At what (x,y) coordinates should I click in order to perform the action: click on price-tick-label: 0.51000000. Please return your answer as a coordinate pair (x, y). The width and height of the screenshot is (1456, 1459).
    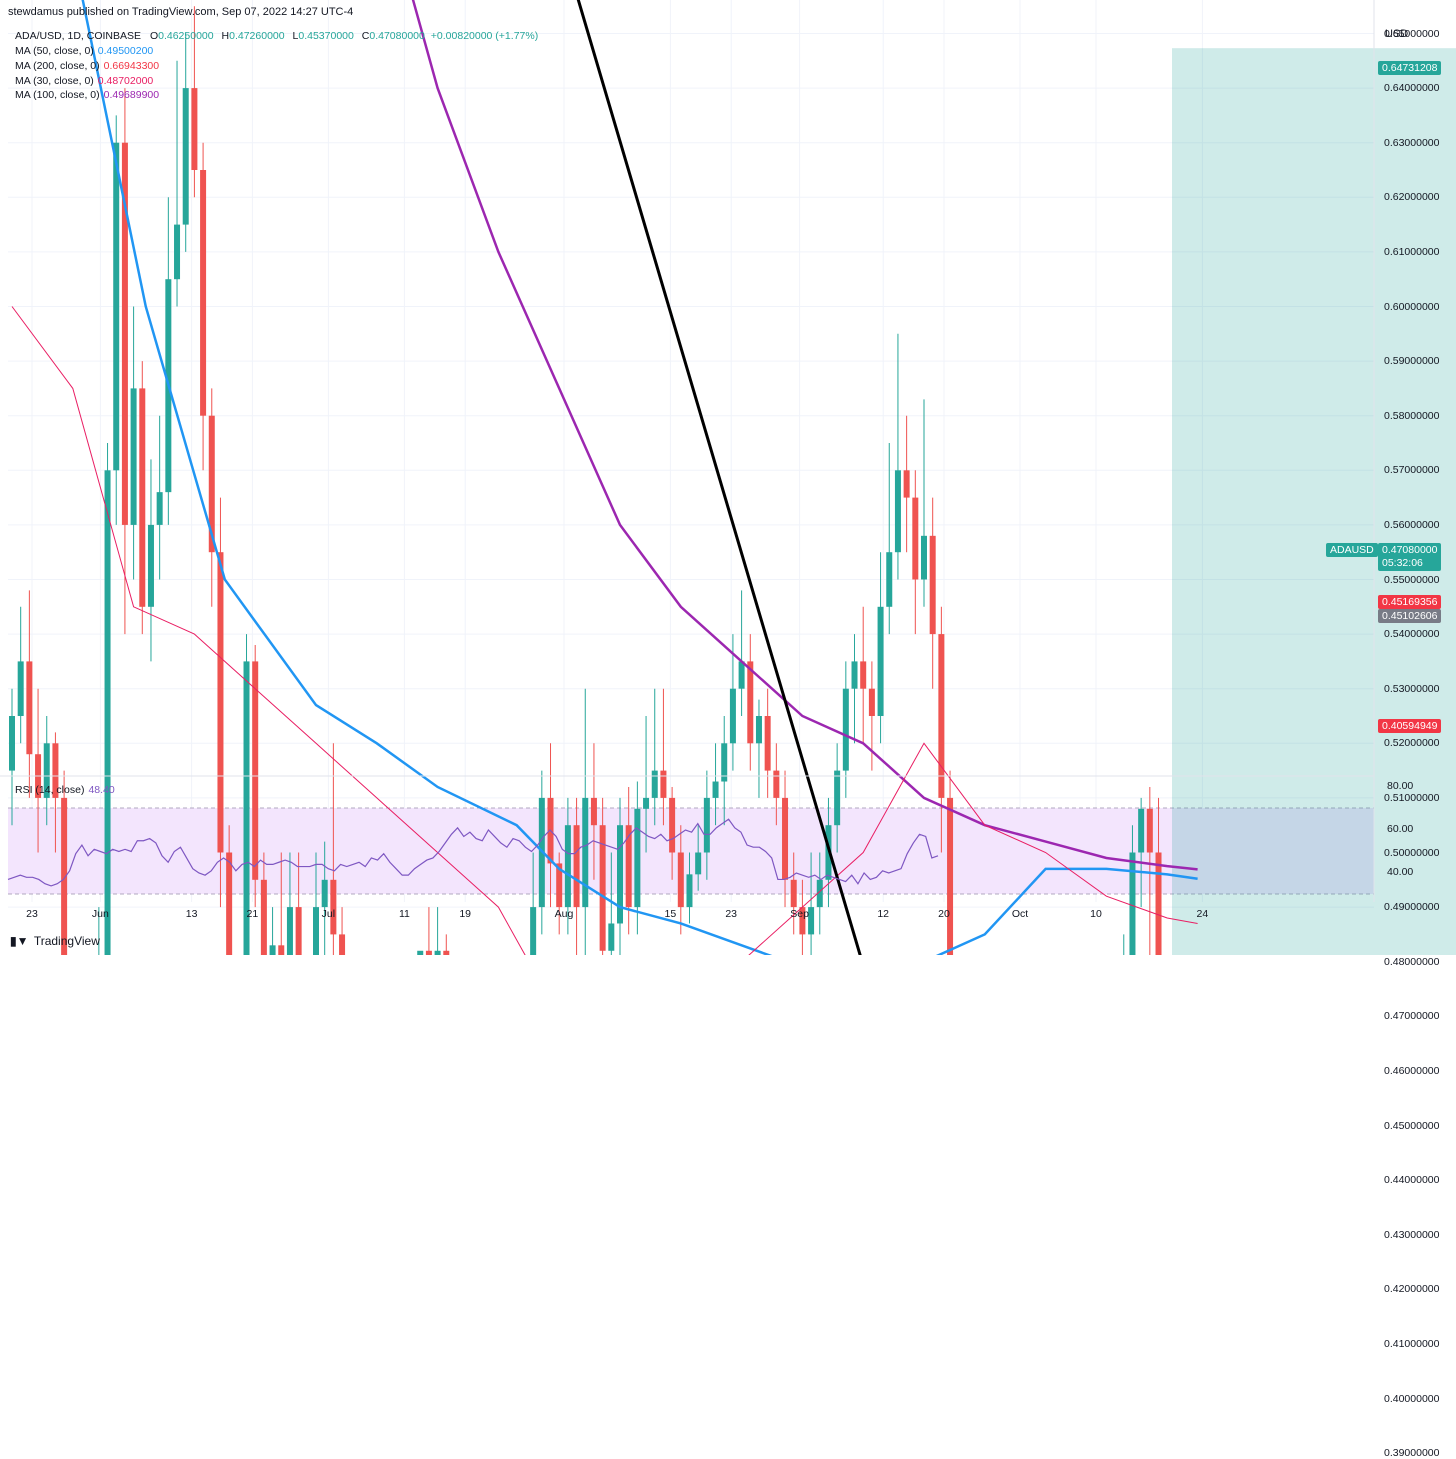
    Looking at the image, I should click on (1412, 797).